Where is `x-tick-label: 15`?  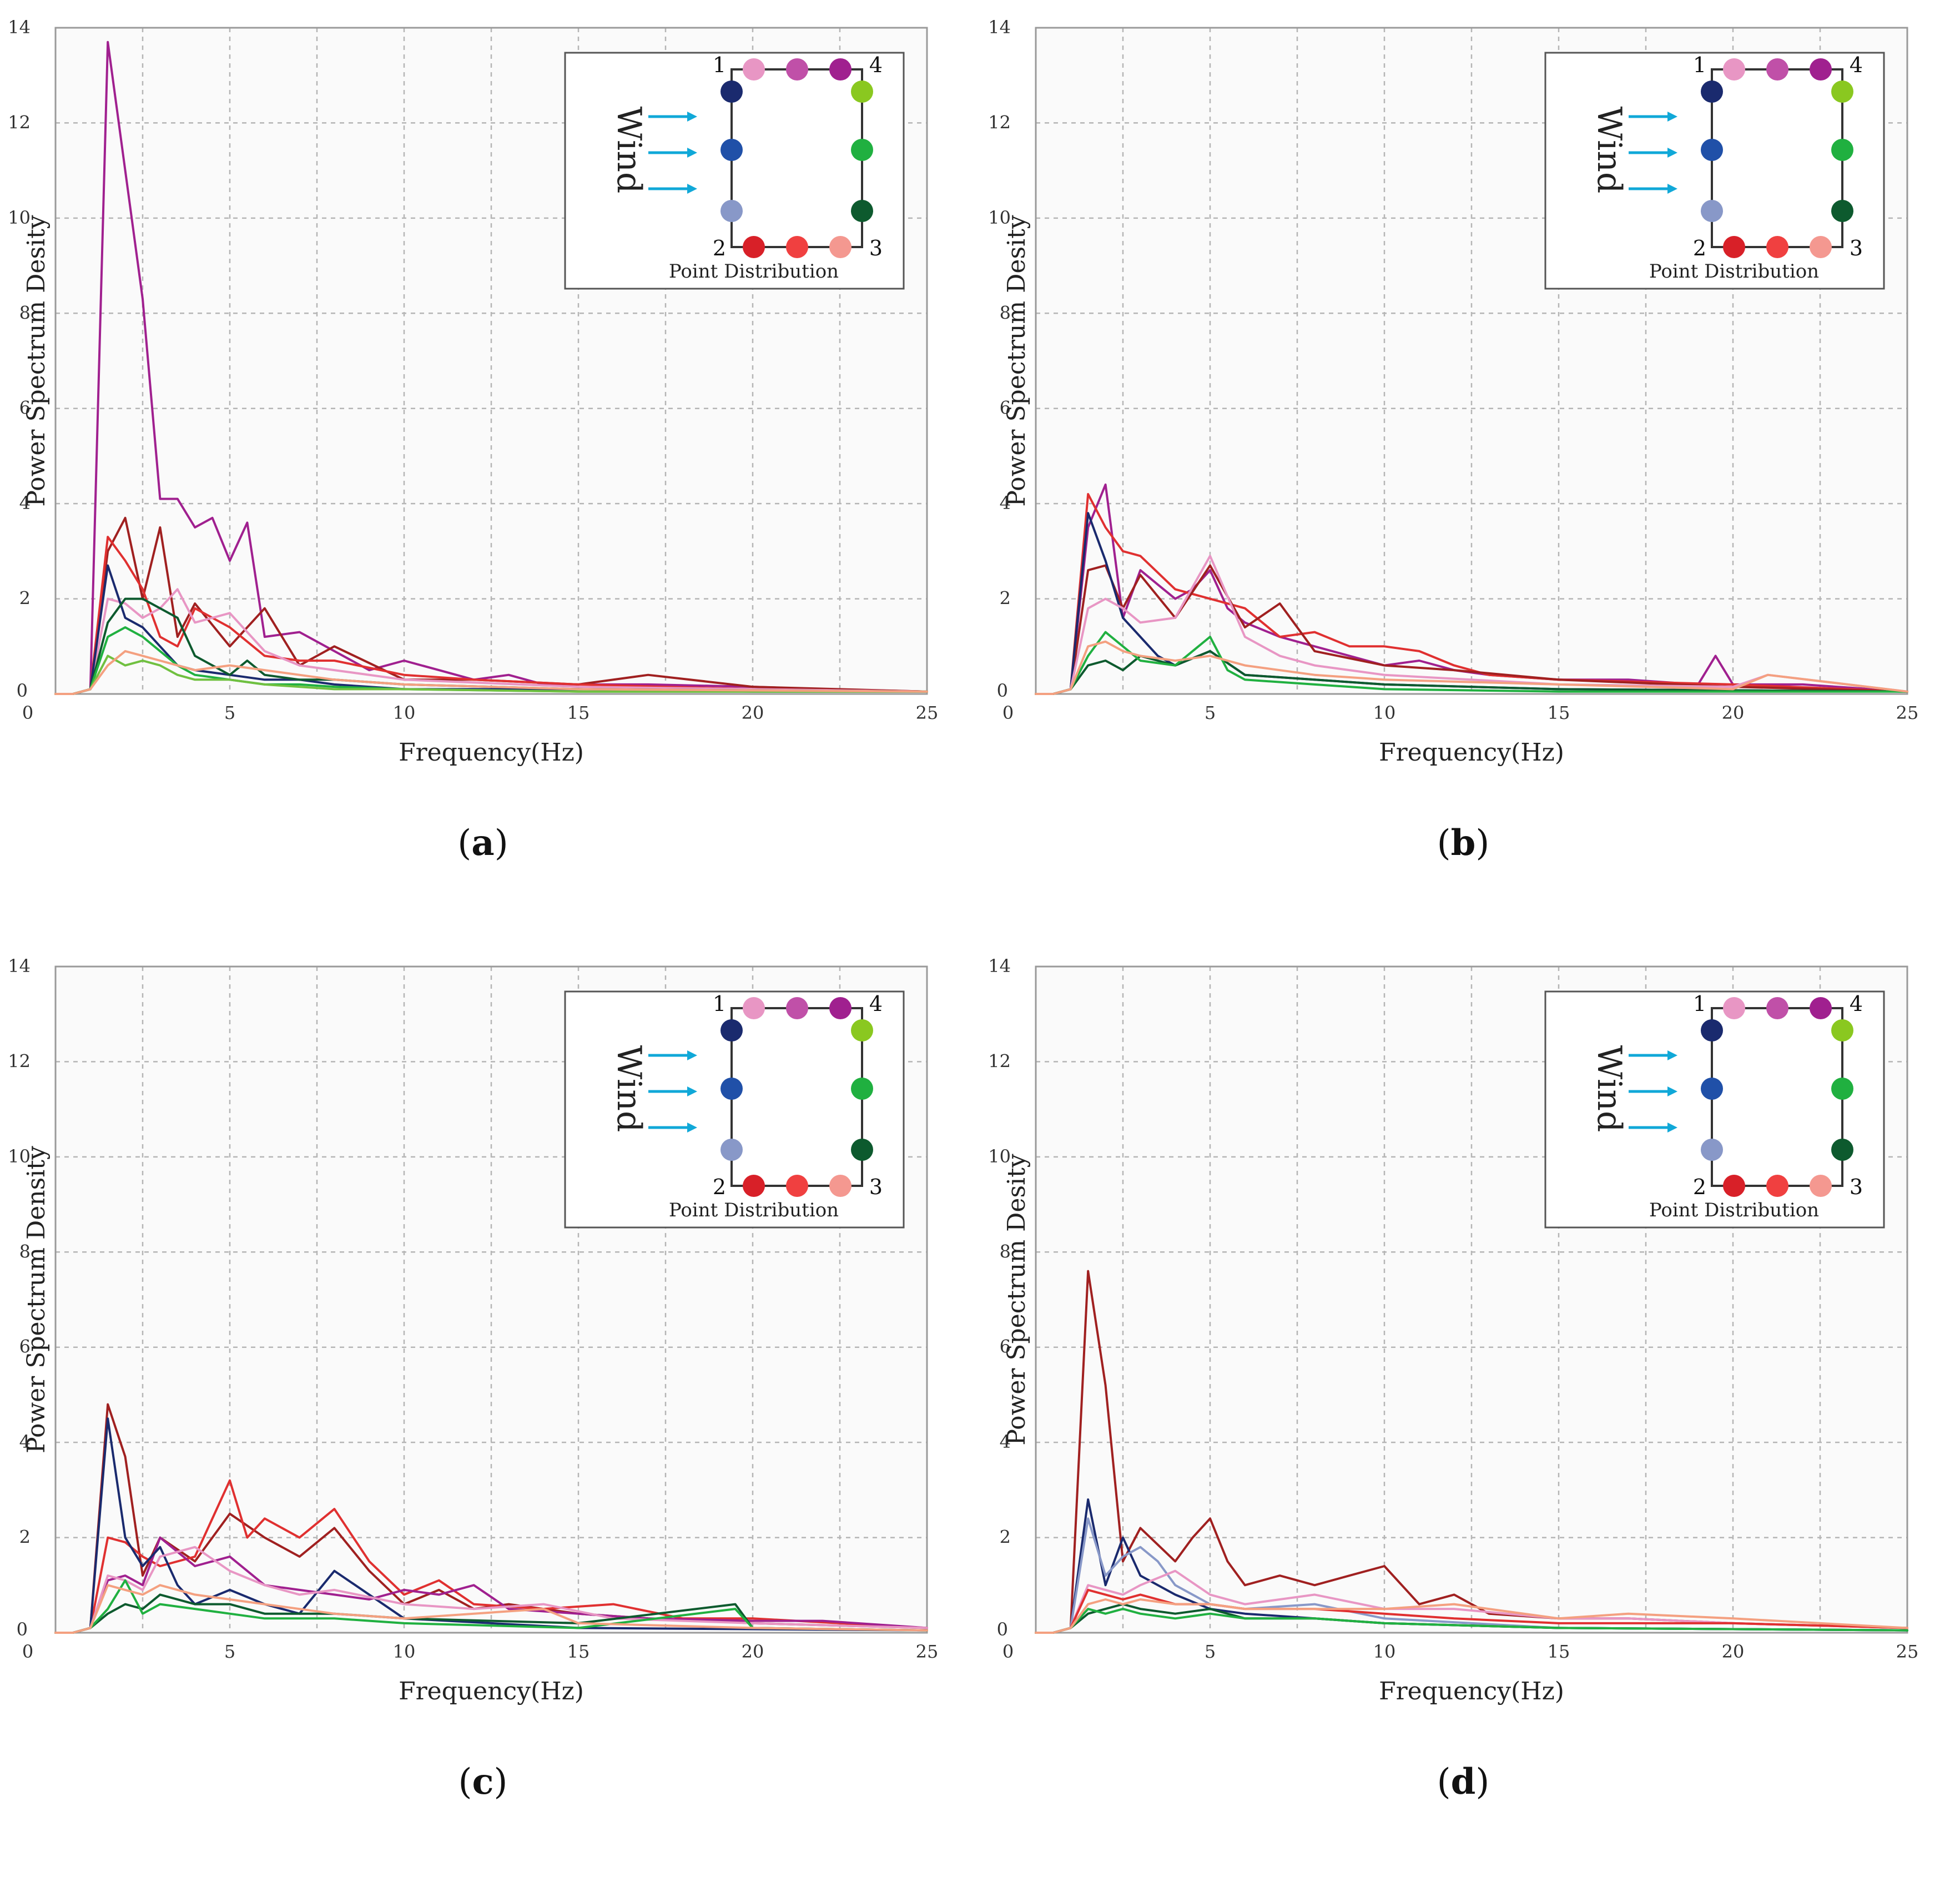 x-tick-label: 15 is located at coordinates (578, 1651).